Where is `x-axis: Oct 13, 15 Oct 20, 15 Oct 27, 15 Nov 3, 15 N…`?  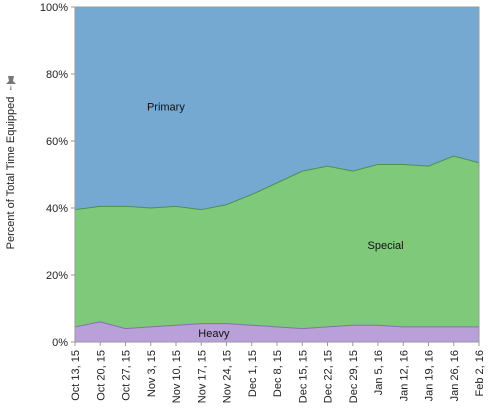
x-axis: Oct 13, 15 Oct 20, 15 Oct 27, 15 Nov 3, 15 N… is located at coordinates (278, 372).